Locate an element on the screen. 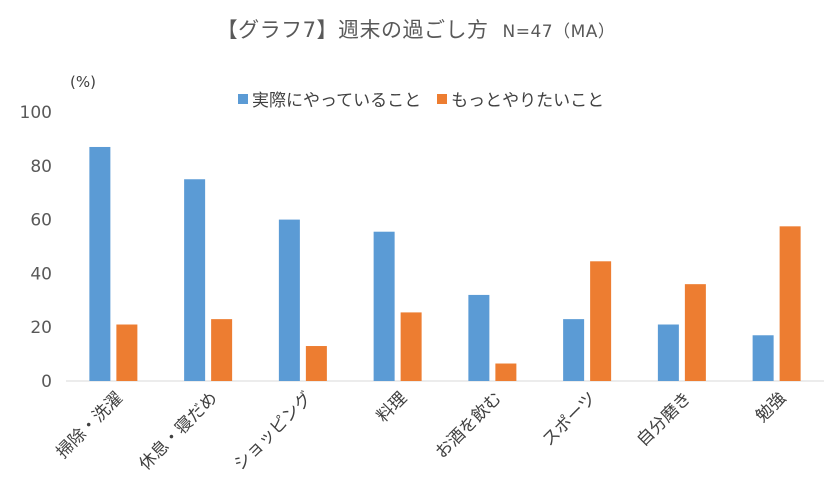 The image size is (832, 504). legend-item-actual: 実際にやっていること is located at coordinates (329, 98).